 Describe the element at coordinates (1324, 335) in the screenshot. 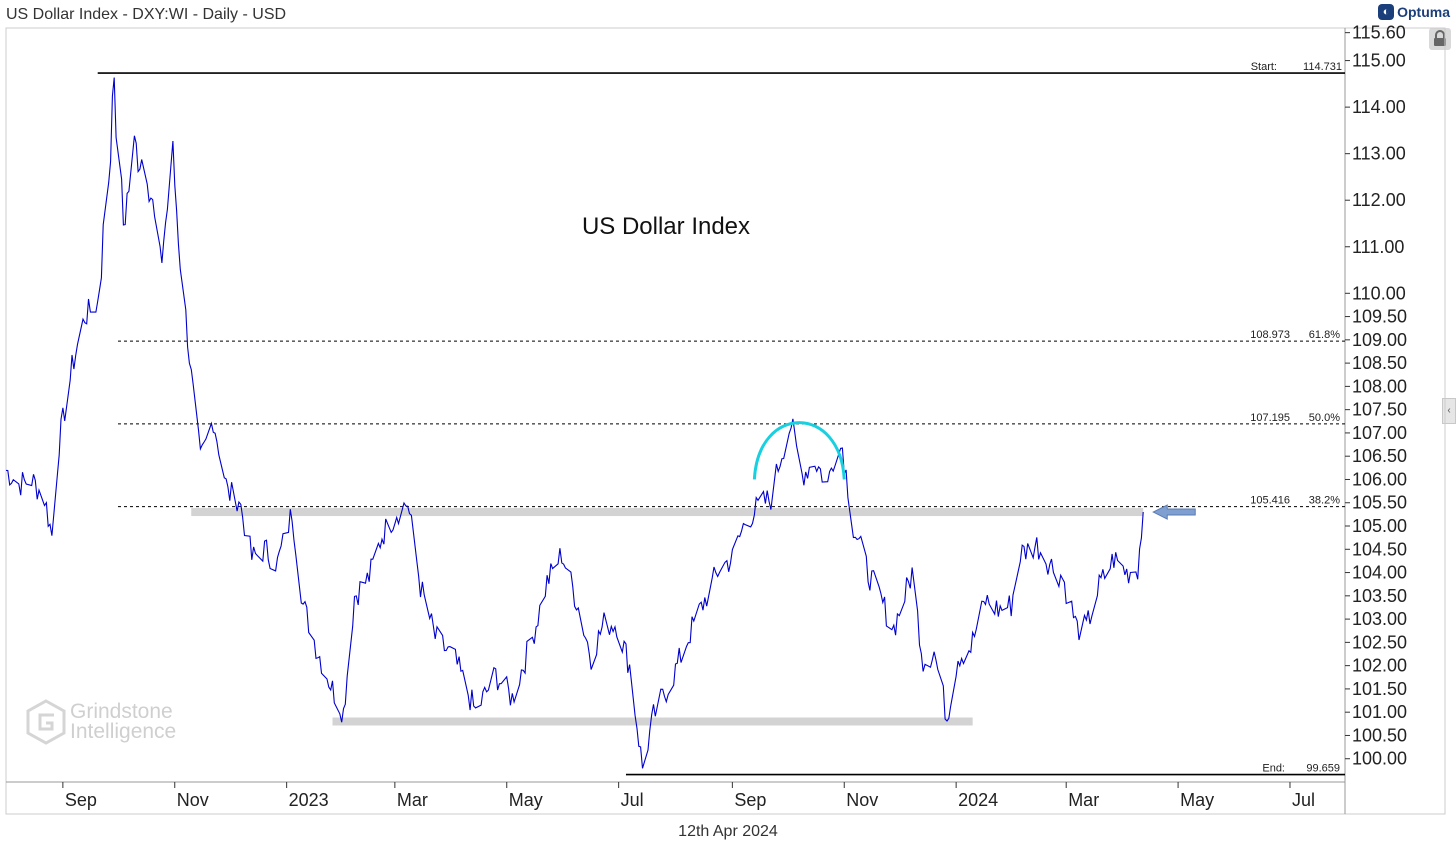

I see `fib-pct-0: 61.8%` at that location.